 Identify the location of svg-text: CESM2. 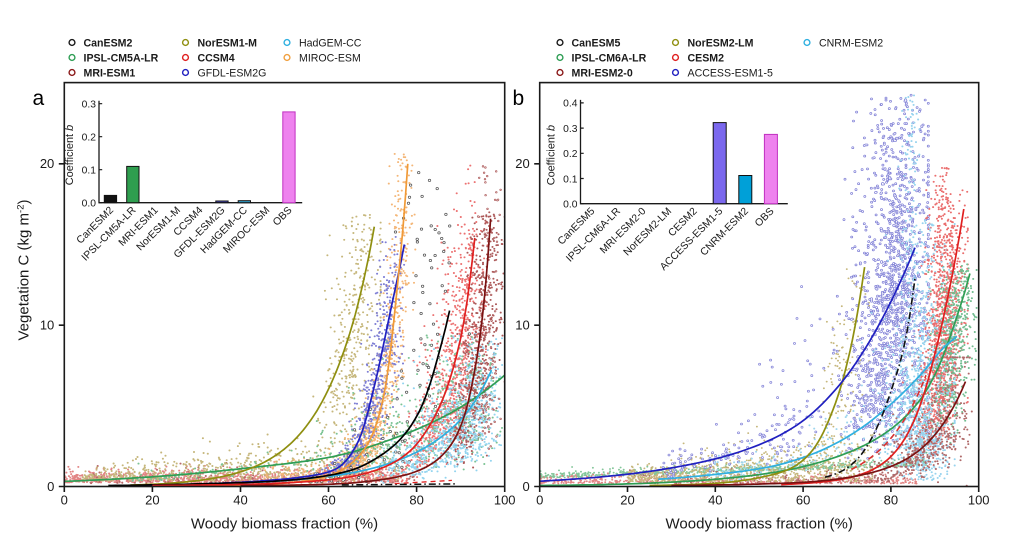
(706, 59).